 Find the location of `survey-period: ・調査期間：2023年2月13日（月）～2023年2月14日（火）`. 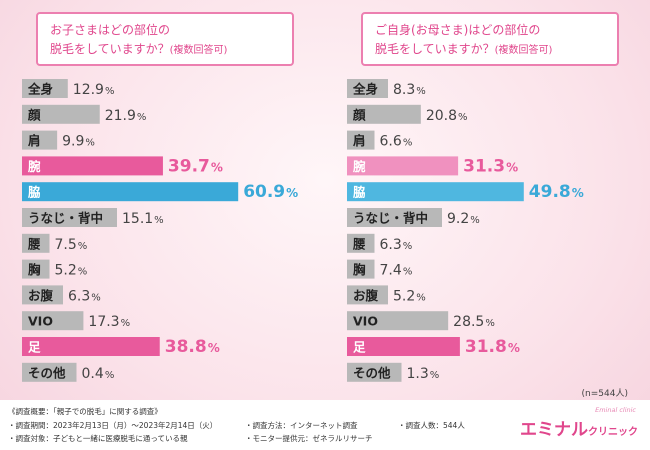

survey-period: ・調査期間：2023年2月13日（月）～2023年2月14日（火） is located at coordinates (113, 425).